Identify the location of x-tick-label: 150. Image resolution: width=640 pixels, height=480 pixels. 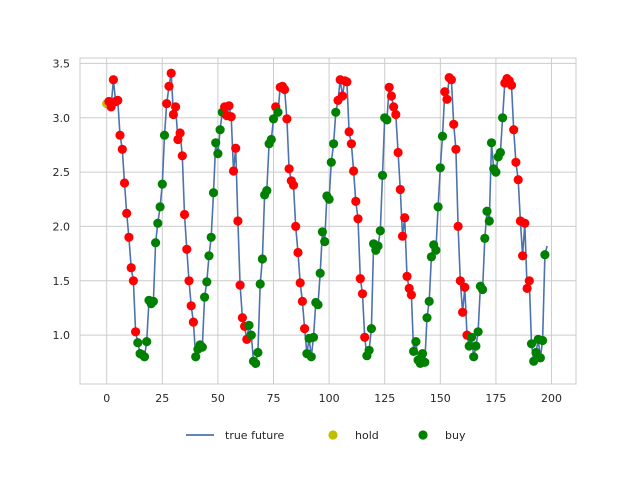
(440, 398).